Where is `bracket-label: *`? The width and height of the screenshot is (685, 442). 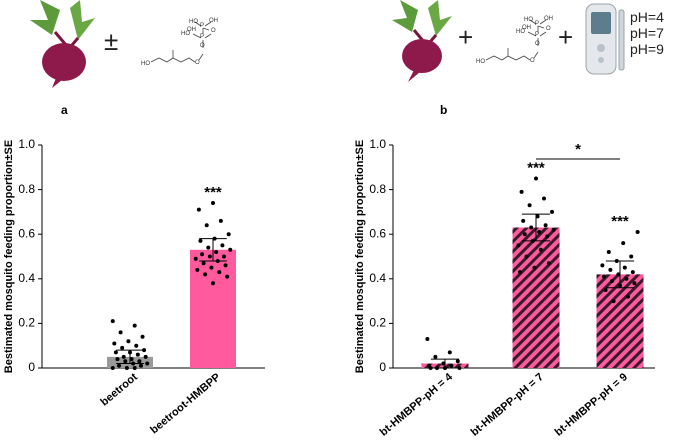 bracket-label: * is located at coordinates (578, 149).